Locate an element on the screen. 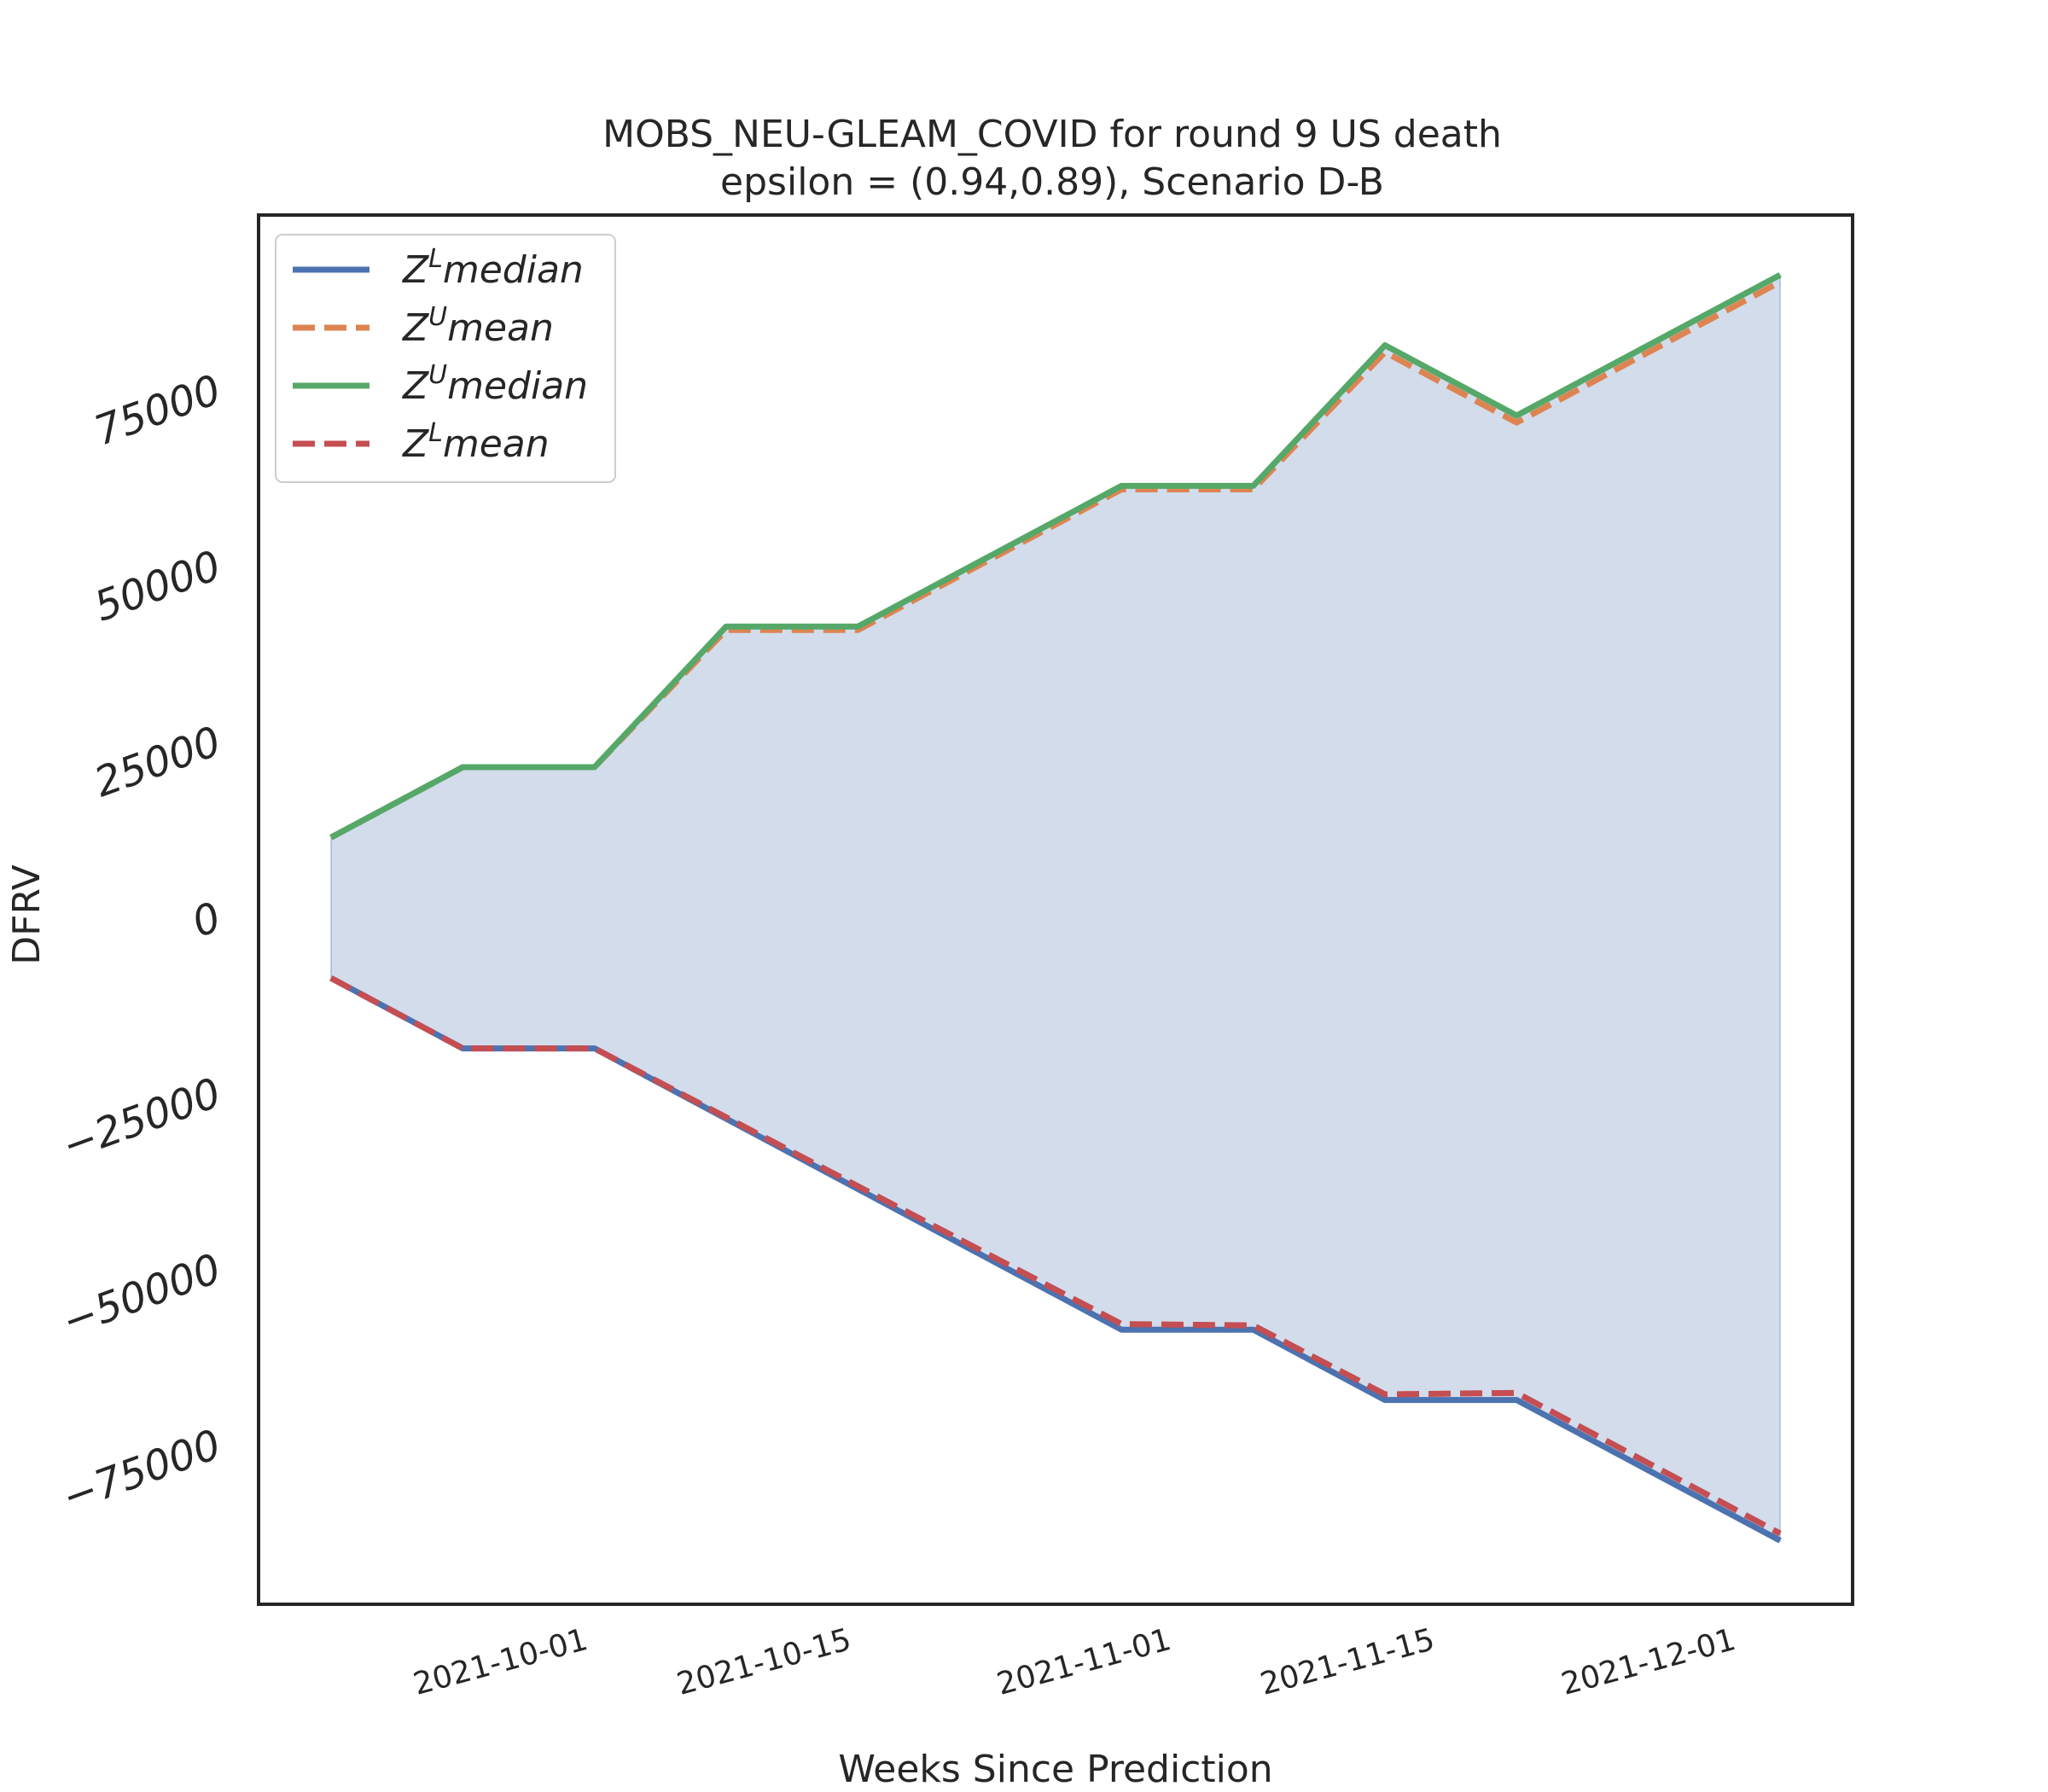 The width and height of the screenshot is (2048, 1792). legend-box is located at coordinates (446, 358).